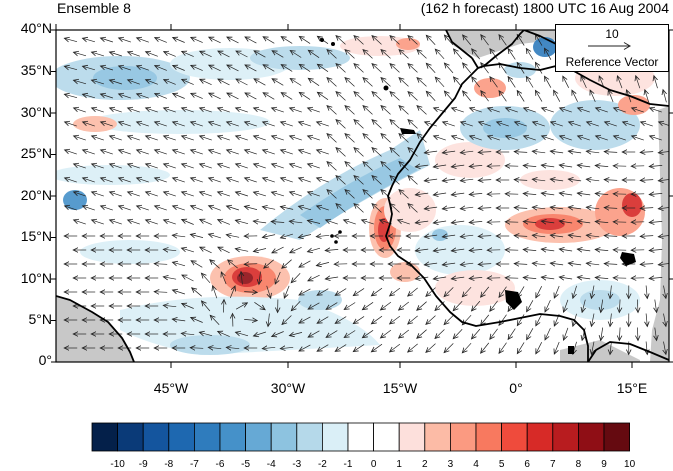  What do you see at coordinates (340, 232) in the screenshot?
I see `cape-verde-island` at bounding box center [340, 232].